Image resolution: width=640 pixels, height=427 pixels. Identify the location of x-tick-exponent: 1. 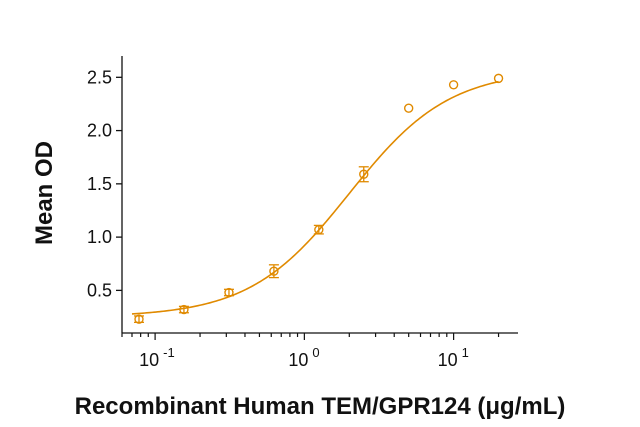
(465, 352).